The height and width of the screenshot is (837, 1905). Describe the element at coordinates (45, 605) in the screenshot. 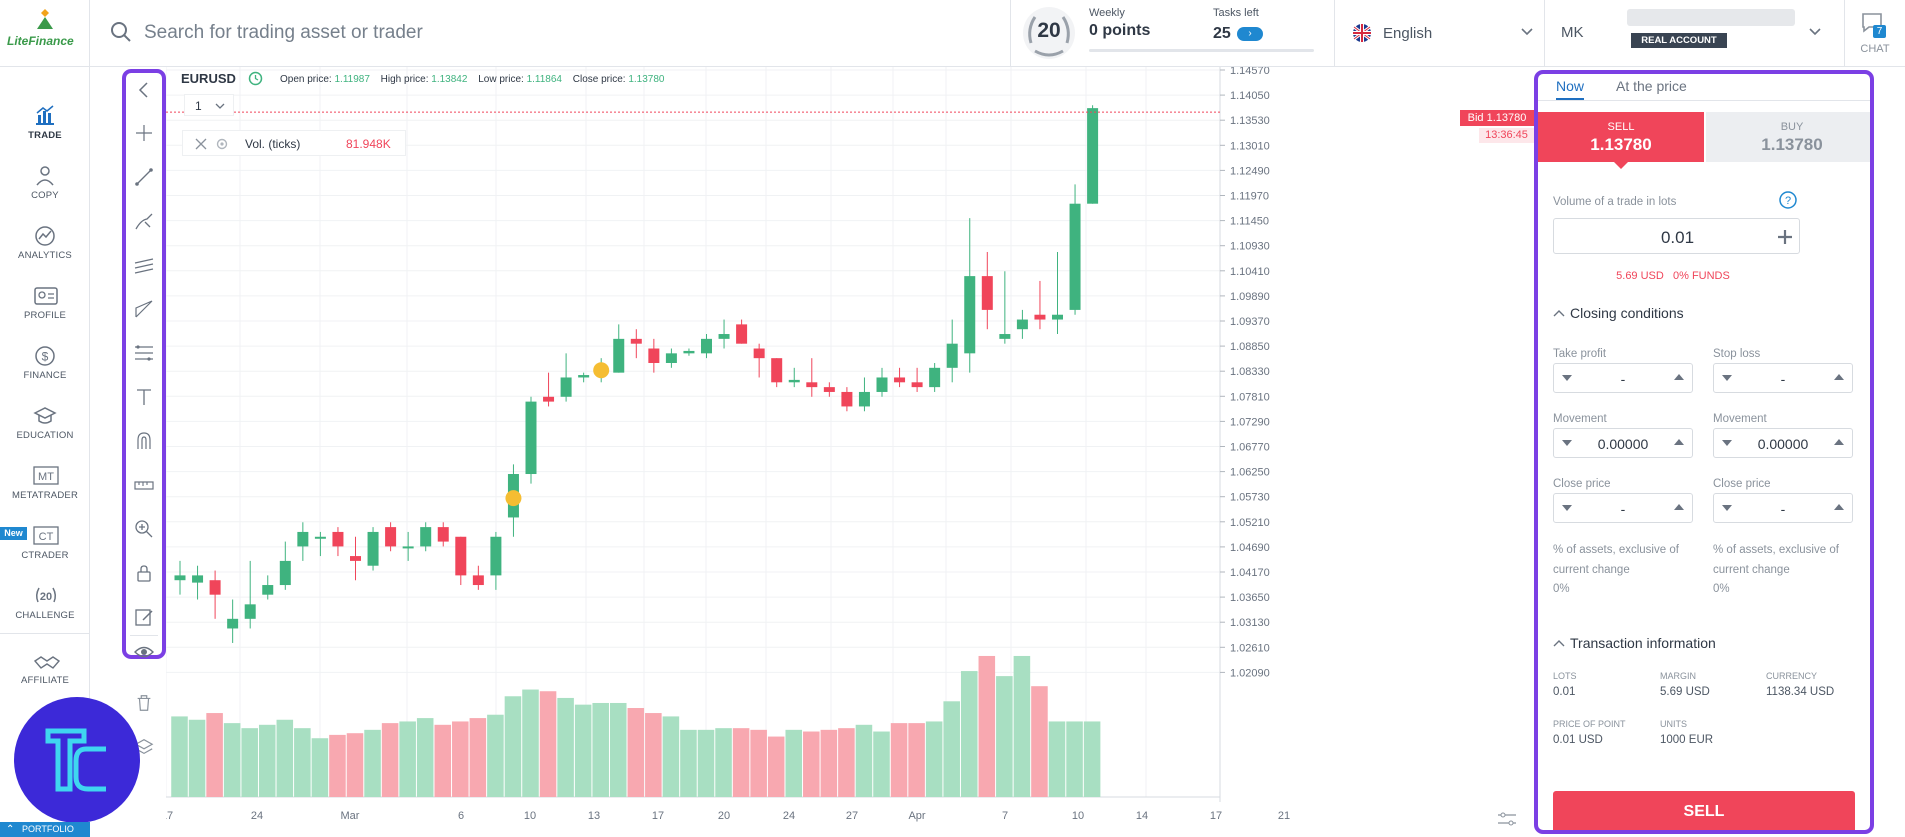

I see `nav-item-challenge: 20 CHALLENGE` at that location.